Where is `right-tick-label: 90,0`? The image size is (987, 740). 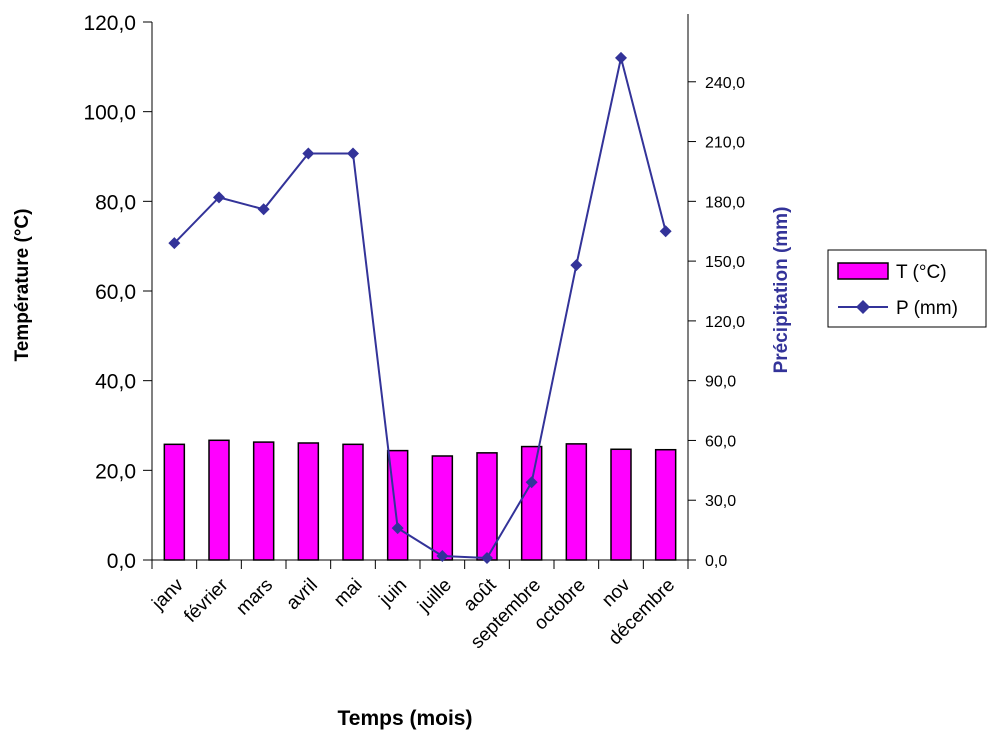 right-tick-label: 90,0 is located at coordinates (720, 382).